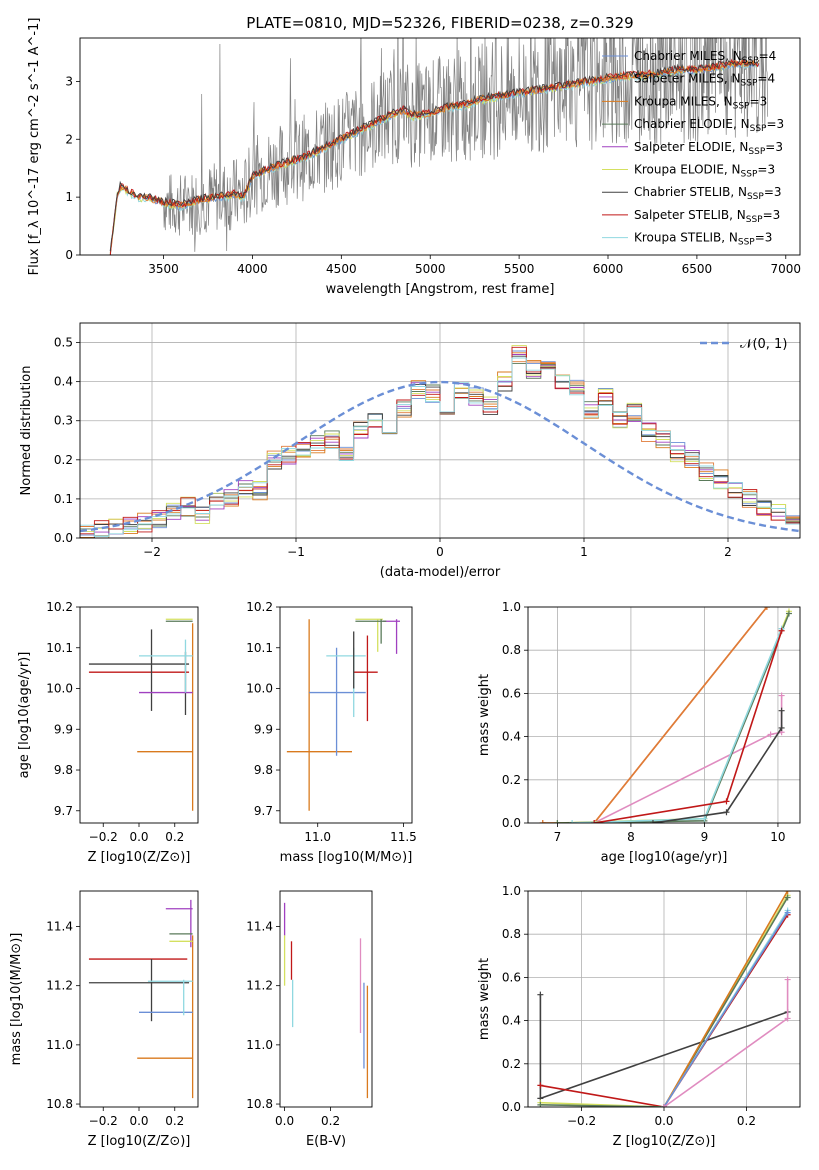  What do you see at coordinates (440, 552) in the screenshot?
I see `x-tick-label: 0` at bounding box center [440, 552].